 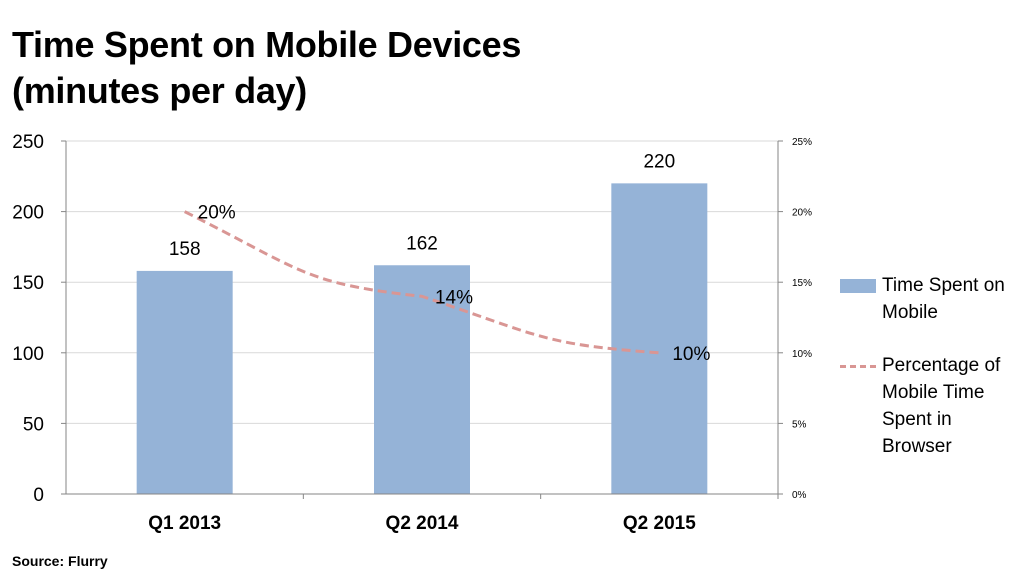 What do you see at coordinates (217, 213) in the screenshot?
I see `line-point-label: 20%` at bounding box center [217, 213].